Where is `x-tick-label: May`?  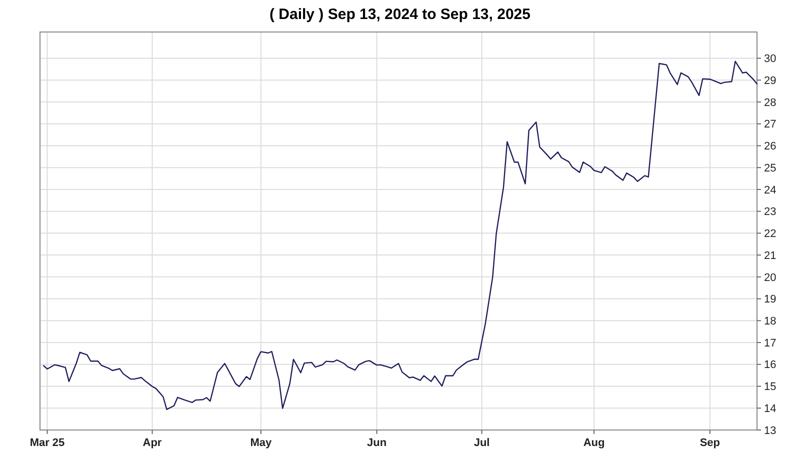 x-tick-label: May is located at coordinates (261, 443).